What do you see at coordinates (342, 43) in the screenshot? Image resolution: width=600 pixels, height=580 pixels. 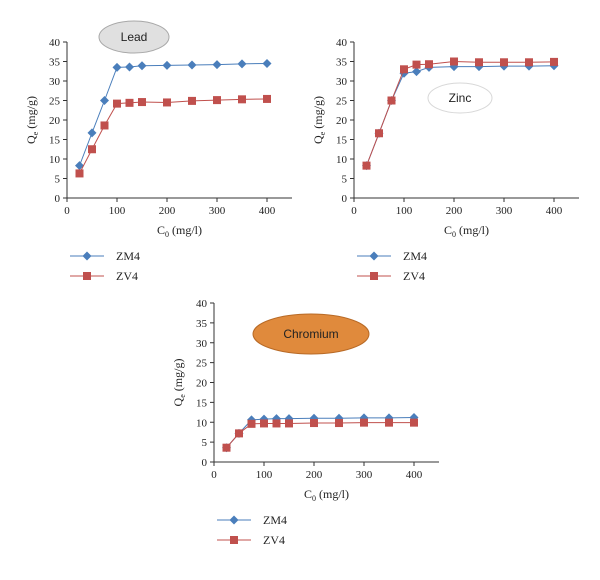 I see `y-tick-label: 40` at bounding box center [342, 43].